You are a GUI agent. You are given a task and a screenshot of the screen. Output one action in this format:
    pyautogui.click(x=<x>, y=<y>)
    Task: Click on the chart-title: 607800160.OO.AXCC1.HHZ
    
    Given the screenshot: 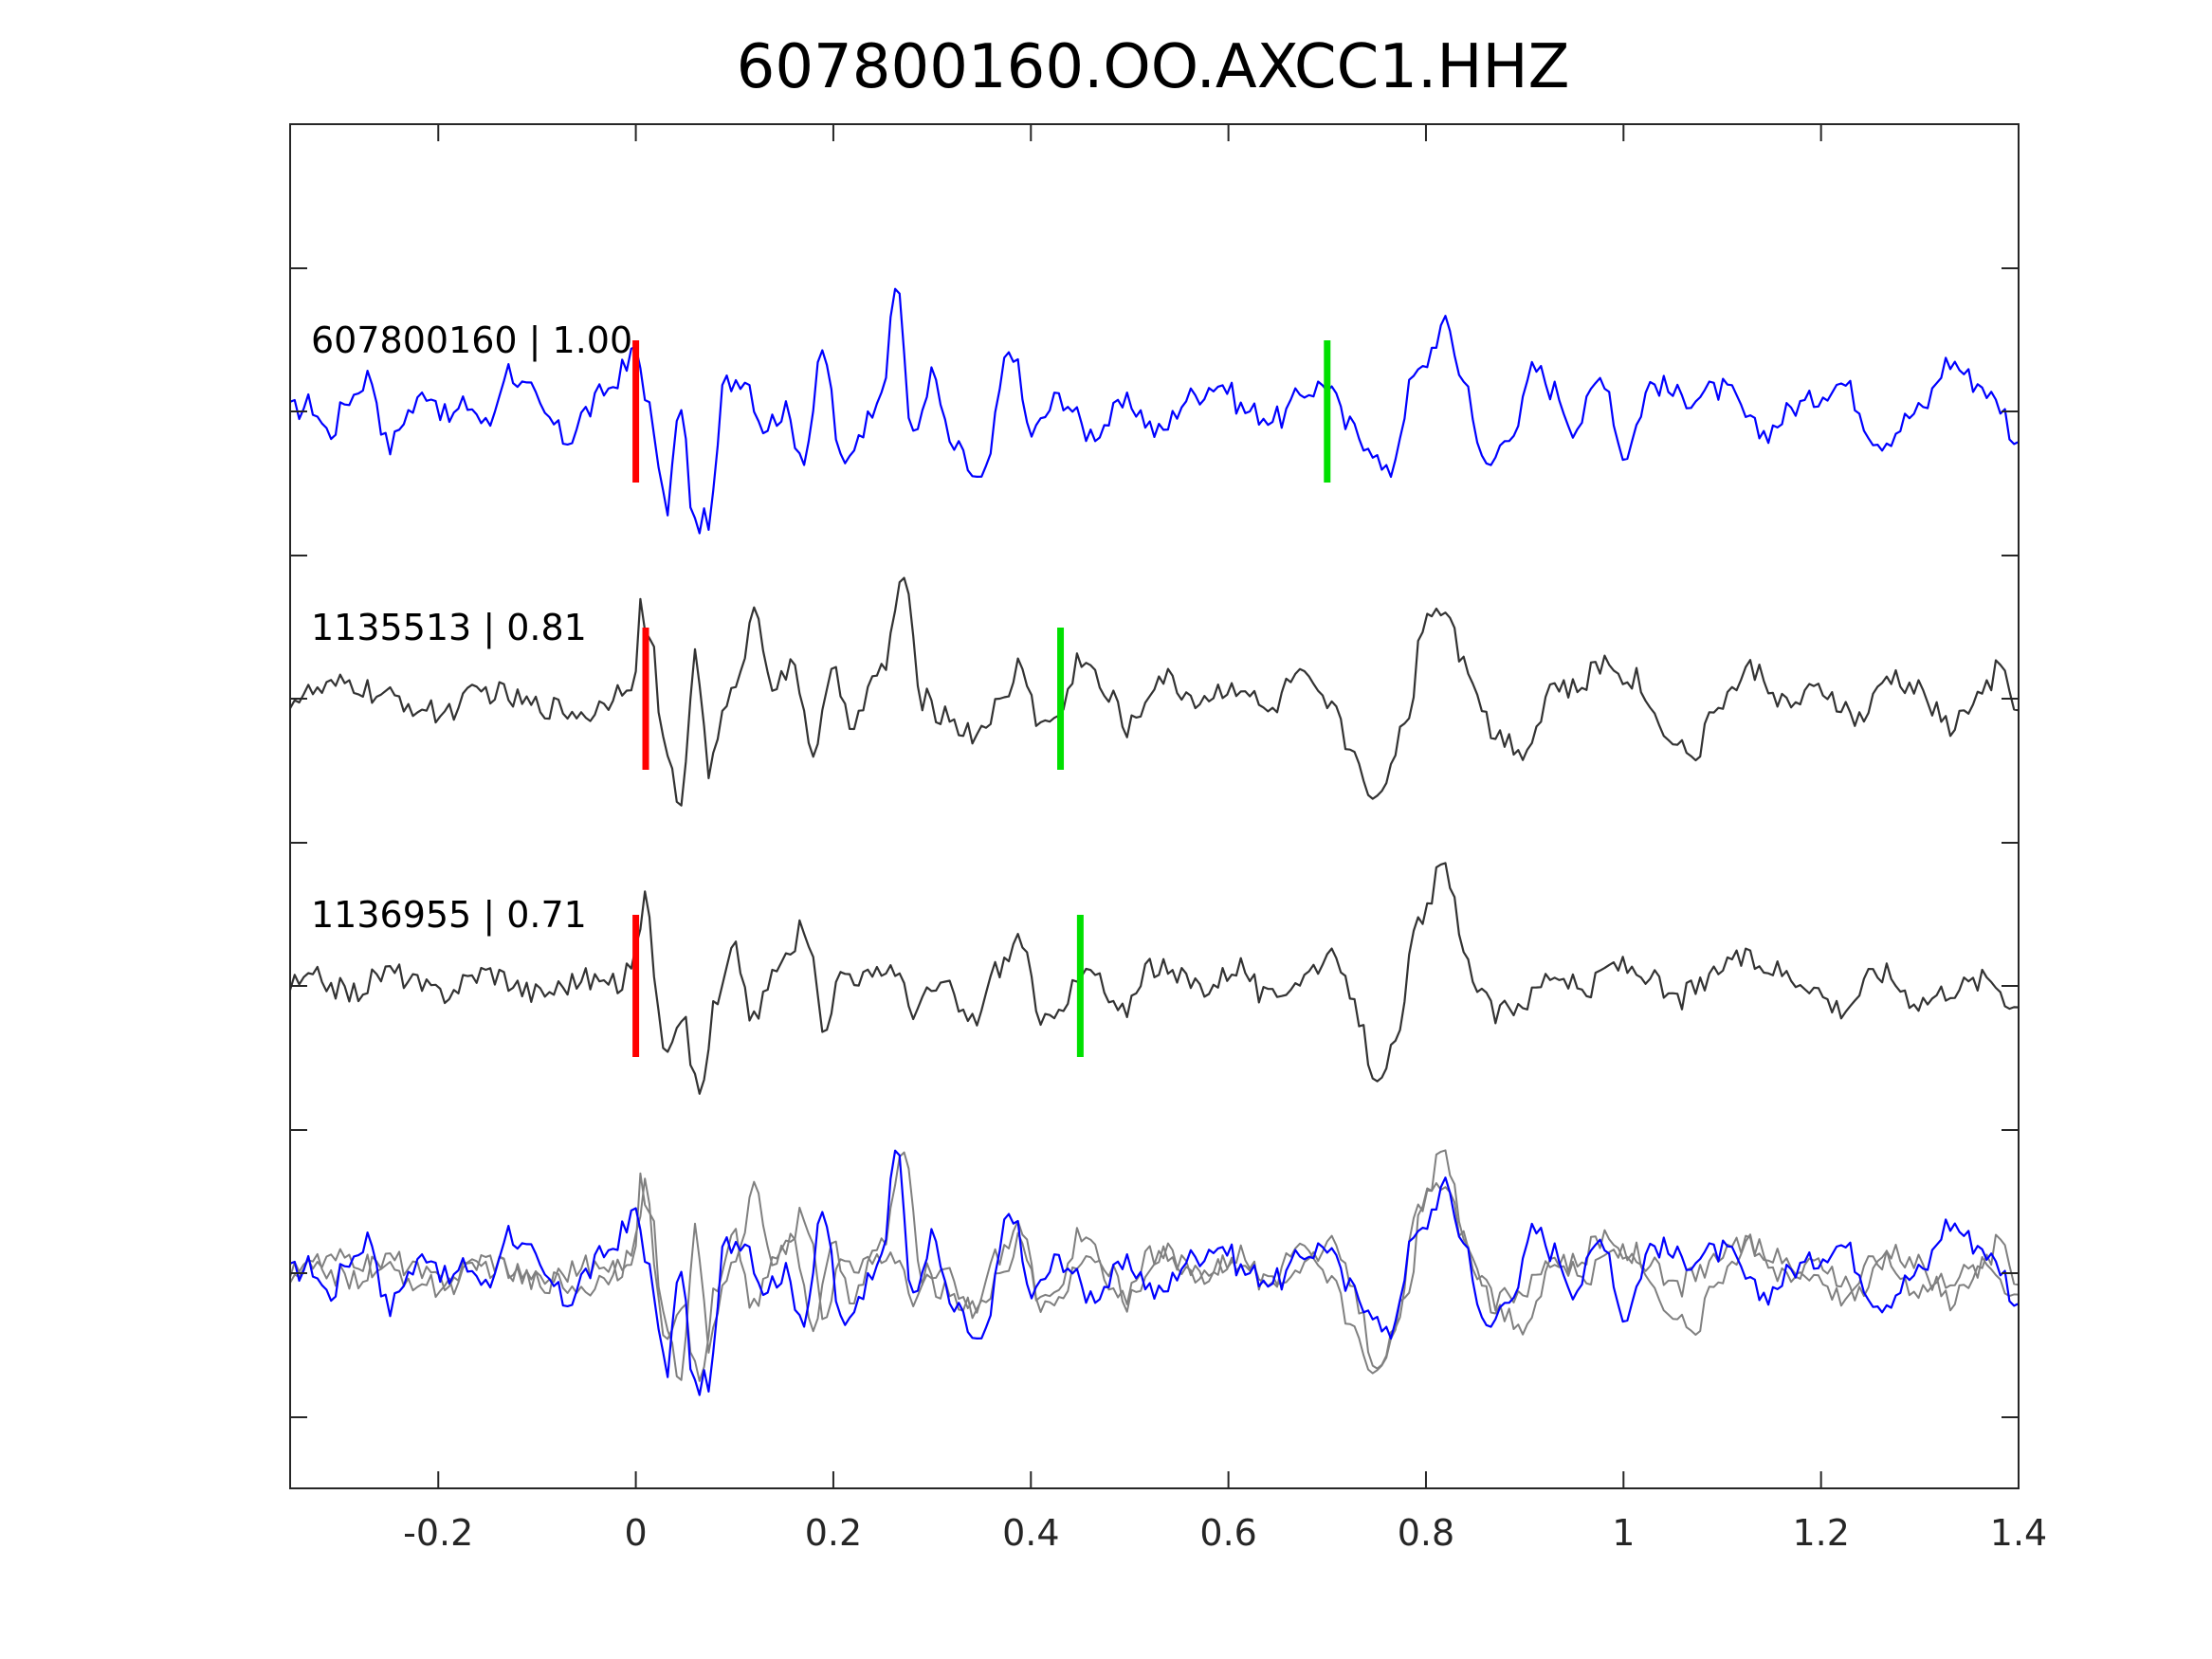 What is the action you would take?
    pyautogui.click(x=1153, y=67)
    